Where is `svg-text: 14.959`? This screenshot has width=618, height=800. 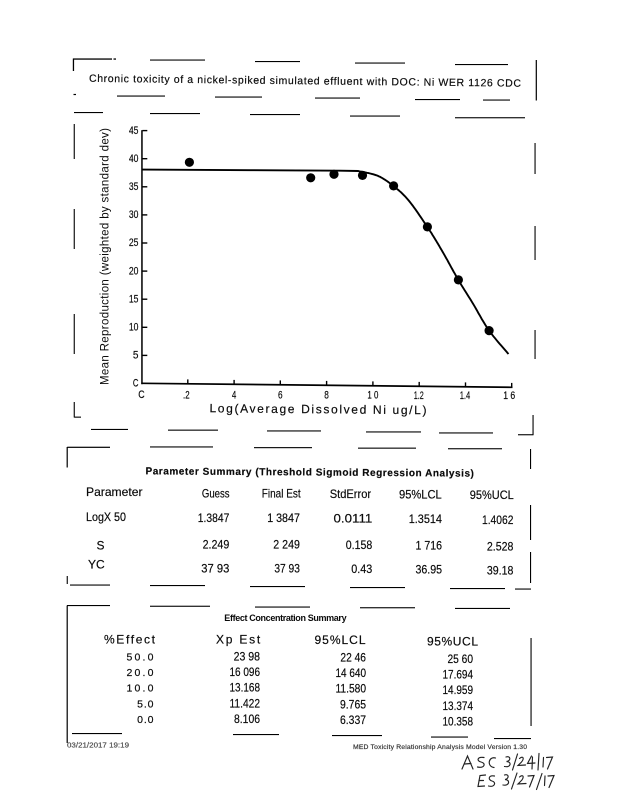
svg-text: 14.959 is located at coordinates (458, 690).